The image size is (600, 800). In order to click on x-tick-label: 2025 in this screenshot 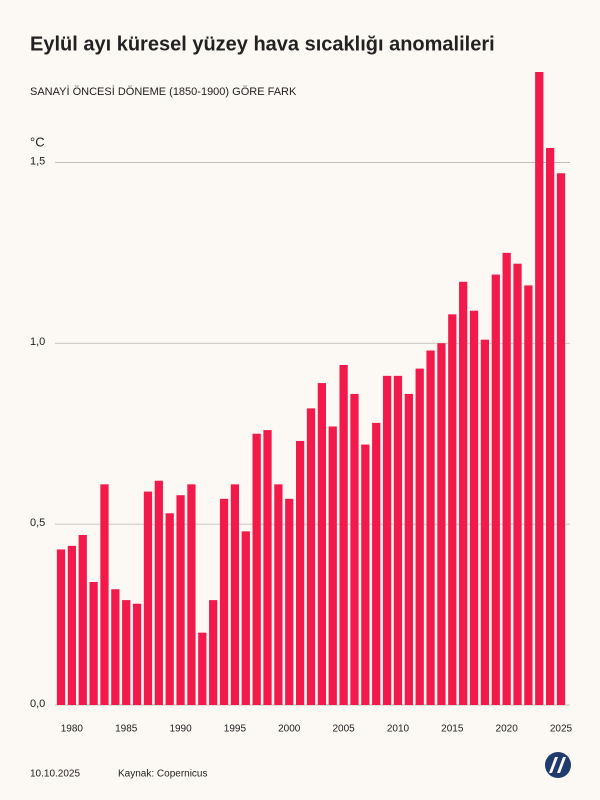, I will do `click(561, 729)`.